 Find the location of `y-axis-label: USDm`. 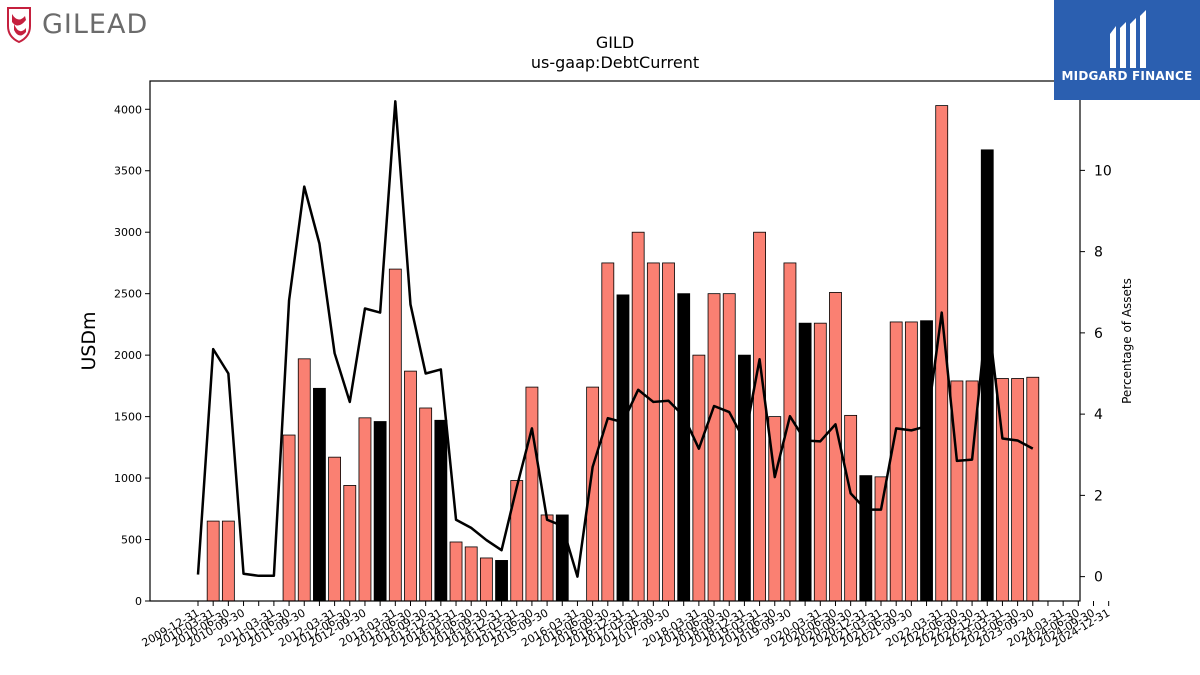

y-axis-label: USDm is located at coordinates (89, 340).